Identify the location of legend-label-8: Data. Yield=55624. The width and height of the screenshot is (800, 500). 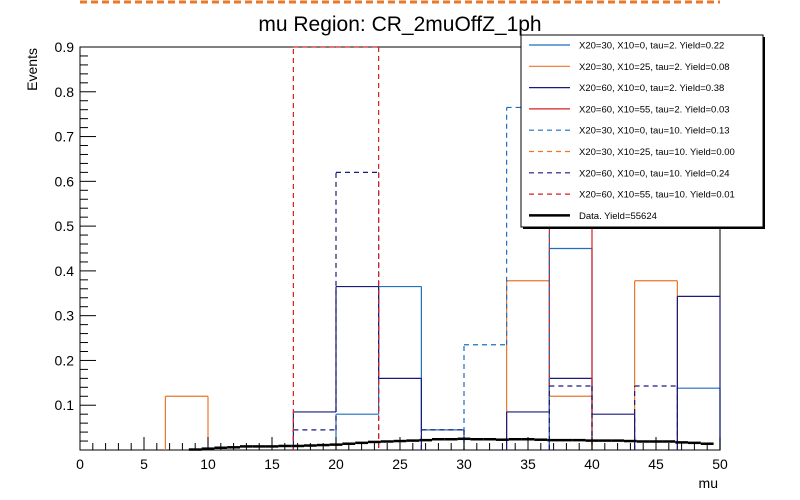
(618, 216).